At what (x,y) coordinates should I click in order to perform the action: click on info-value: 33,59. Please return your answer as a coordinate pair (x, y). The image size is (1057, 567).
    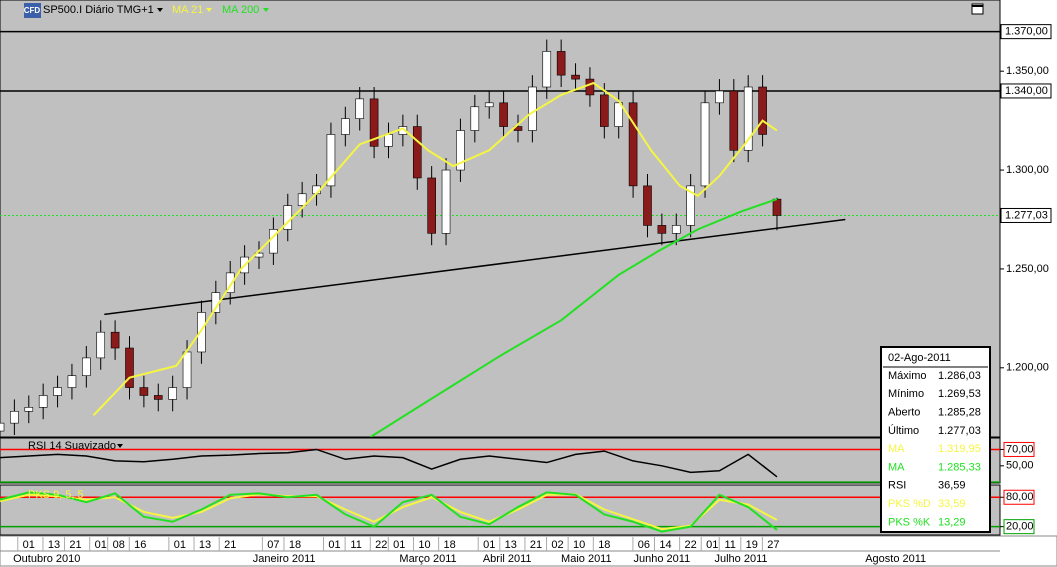
    Looking at the image, I should click on (952, 504).